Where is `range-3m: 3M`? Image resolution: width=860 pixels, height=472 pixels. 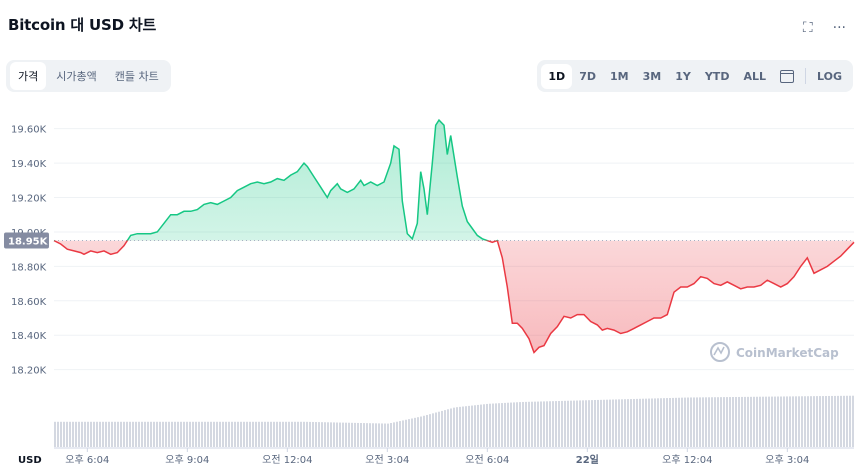
range-3m: 3M is located at coordinates (652, 76).